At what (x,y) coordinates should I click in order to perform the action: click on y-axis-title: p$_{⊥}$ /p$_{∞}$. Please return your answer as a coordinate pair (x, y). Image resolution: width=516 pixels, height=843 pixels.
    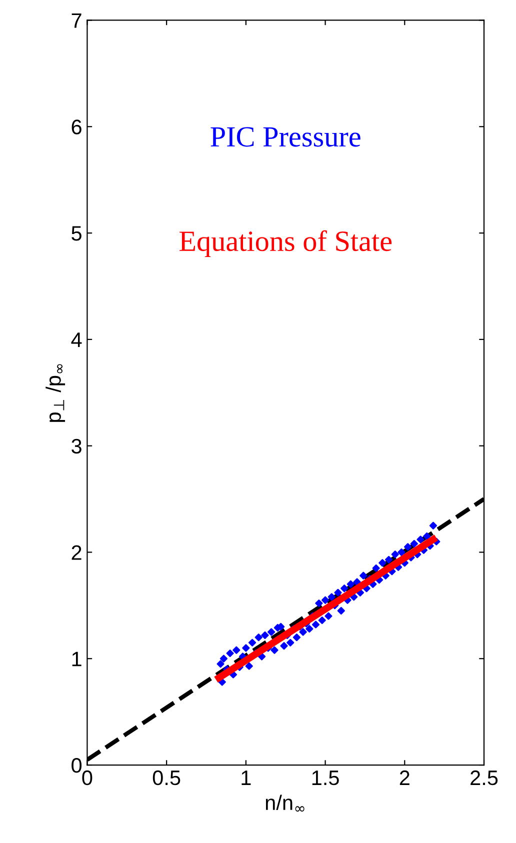
    Looking at the image, I should click on (56, 393).